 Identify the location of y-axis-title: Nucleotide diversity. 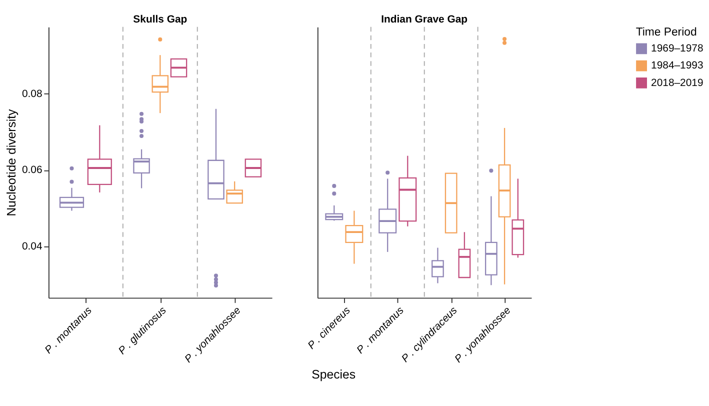
(11, 162).